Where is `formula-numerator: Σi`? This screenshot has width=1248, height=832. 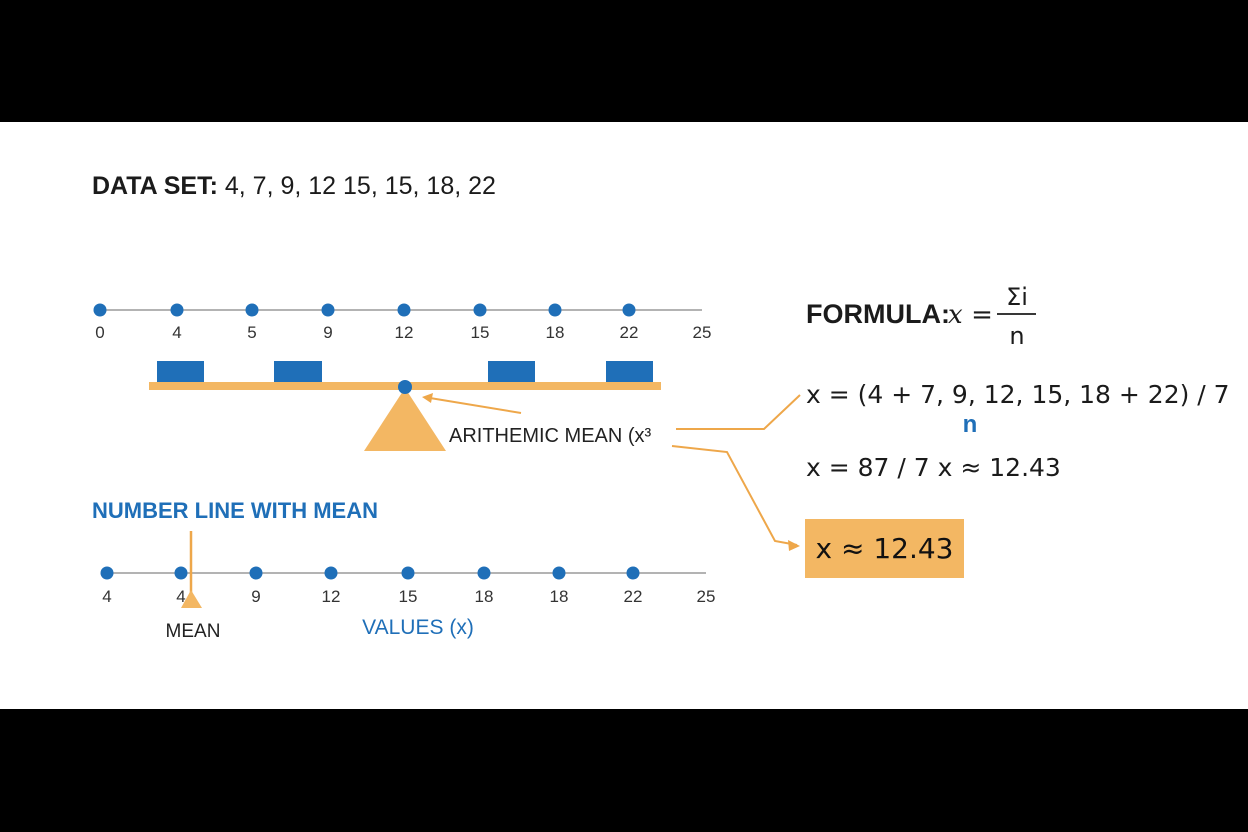
formula-numerator: Σi is located at coordinates (1017, 297).